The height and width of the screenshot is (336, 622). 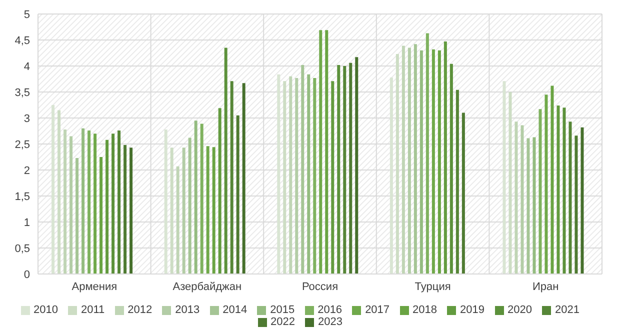 I want to click on legend-label: 2023, so click(x=330, y=322).